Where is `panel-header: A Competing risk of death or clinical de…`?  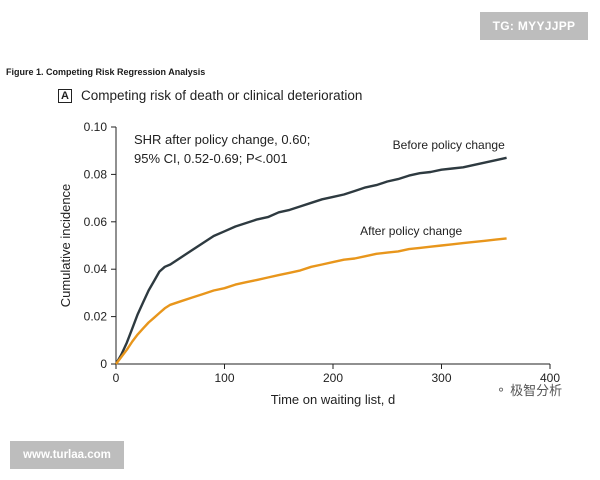
panel-header: A Competing risk of death or clinical de… is located at coordinates (210, 95).